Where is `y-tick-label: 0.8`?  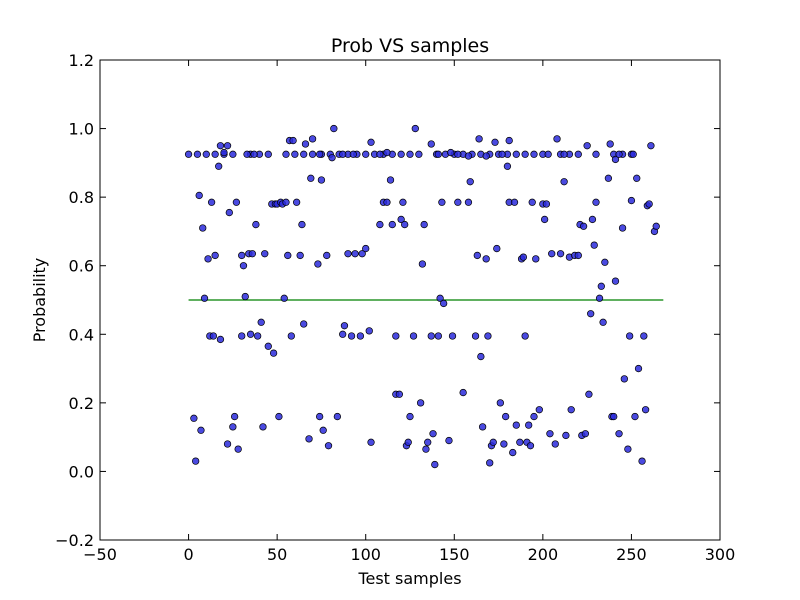
y-tick-label: 0.8 is located at coordinates (81, 197).